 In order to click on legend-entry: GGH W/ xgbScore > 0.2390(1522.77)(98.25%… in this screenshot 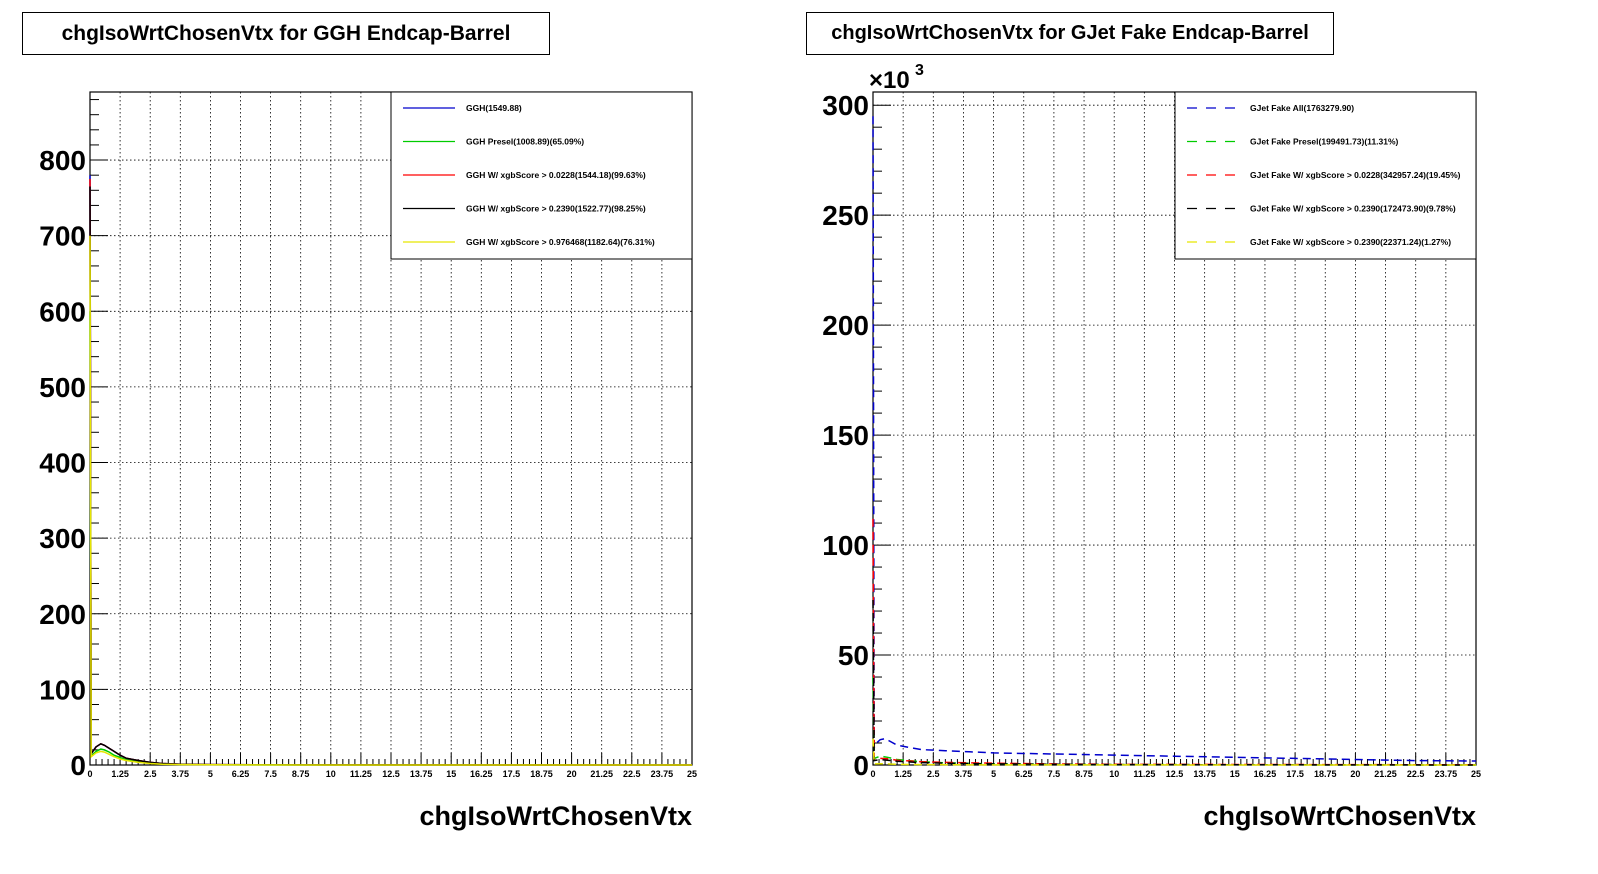, I will do `click(556, 209)`.